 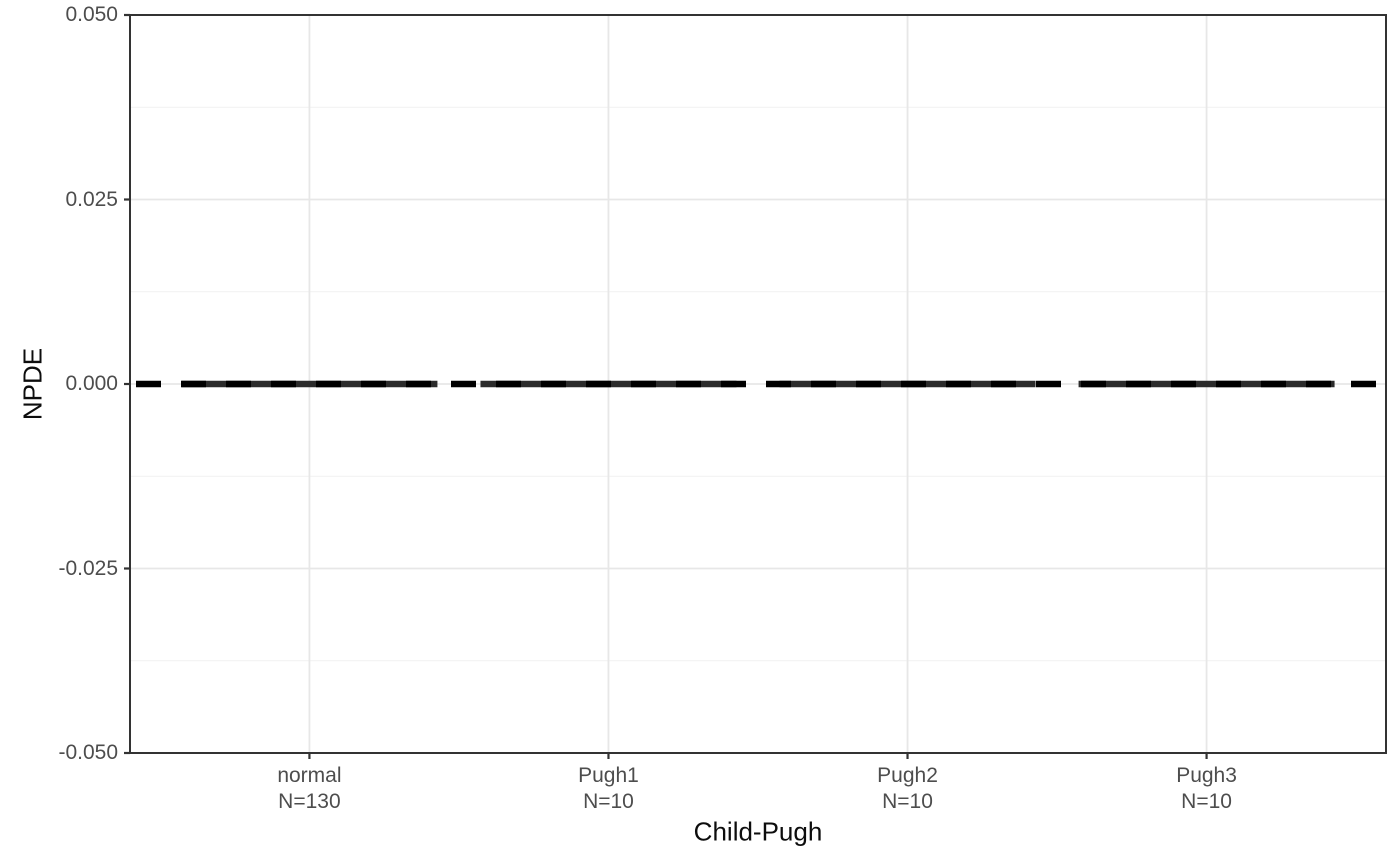 What do you see at coordinates (309, 789) in the screenshot?
I see `x-tick-label: normal N=130` at bounding box center [309, 789].